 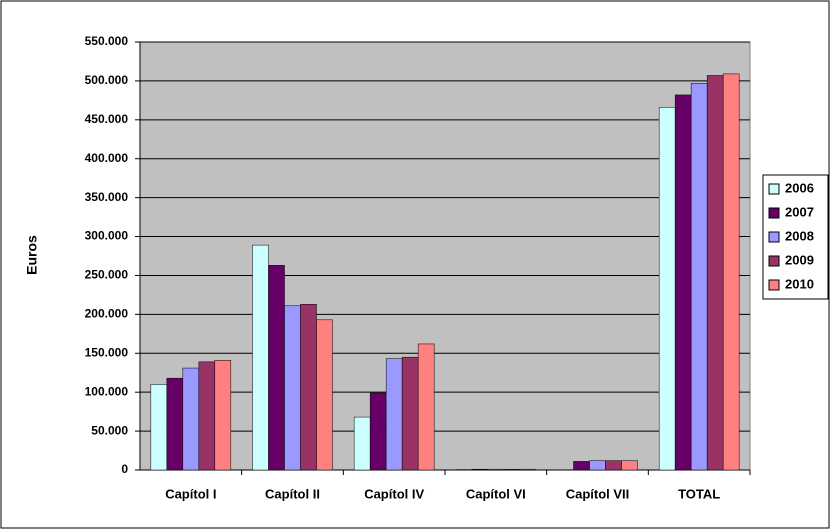 What do you see at coordinates (496, 493) in the screenshot?
I see `x-tick-label: Capítol VI` at bounding box center [496, 493].